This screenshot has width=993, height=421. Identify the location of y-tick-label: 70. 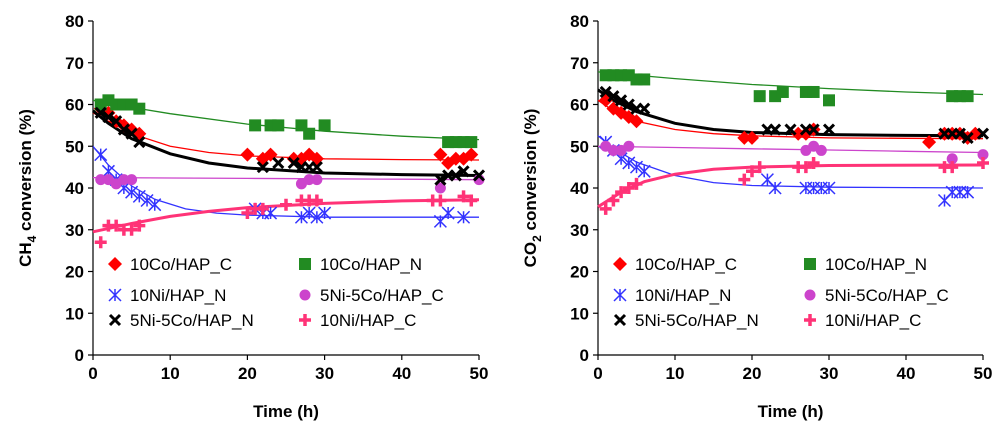
(74, 63).